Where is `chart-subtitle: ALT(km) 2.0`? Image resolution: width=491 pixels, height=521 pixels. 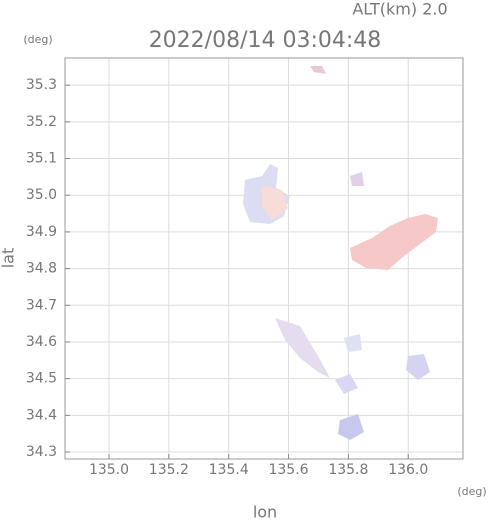
chart-subtitle: ALT(km) 2.0 is located at coordinates (399, 9).